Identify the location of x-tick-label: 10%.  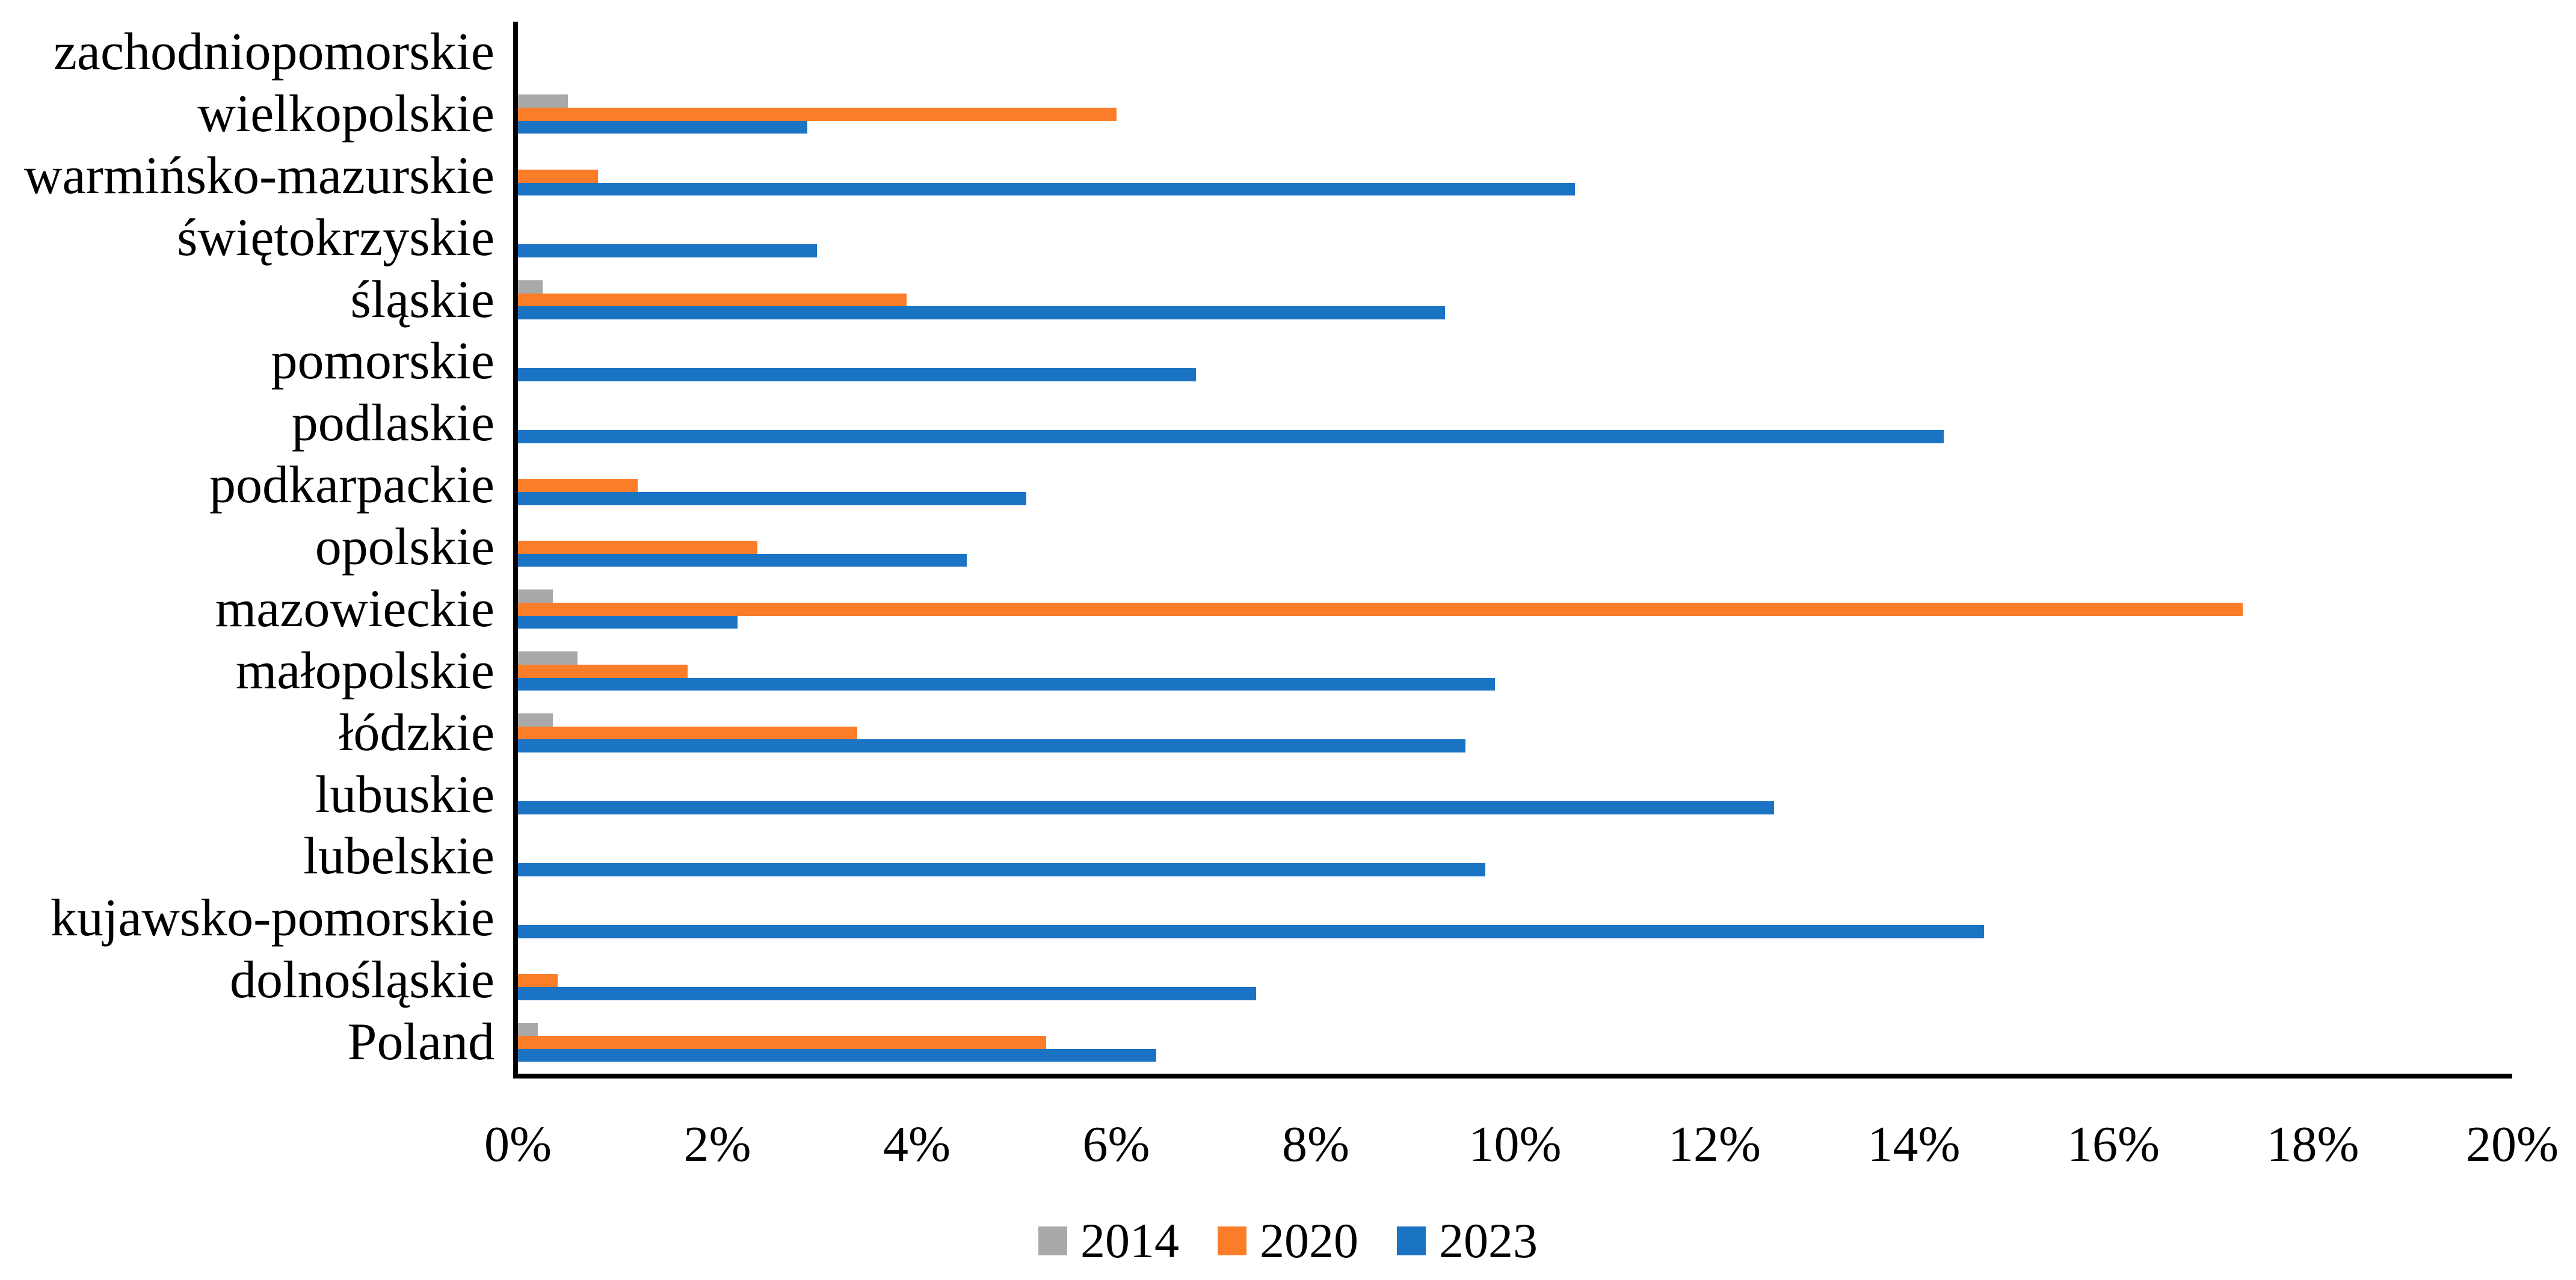
(1515, 1144).